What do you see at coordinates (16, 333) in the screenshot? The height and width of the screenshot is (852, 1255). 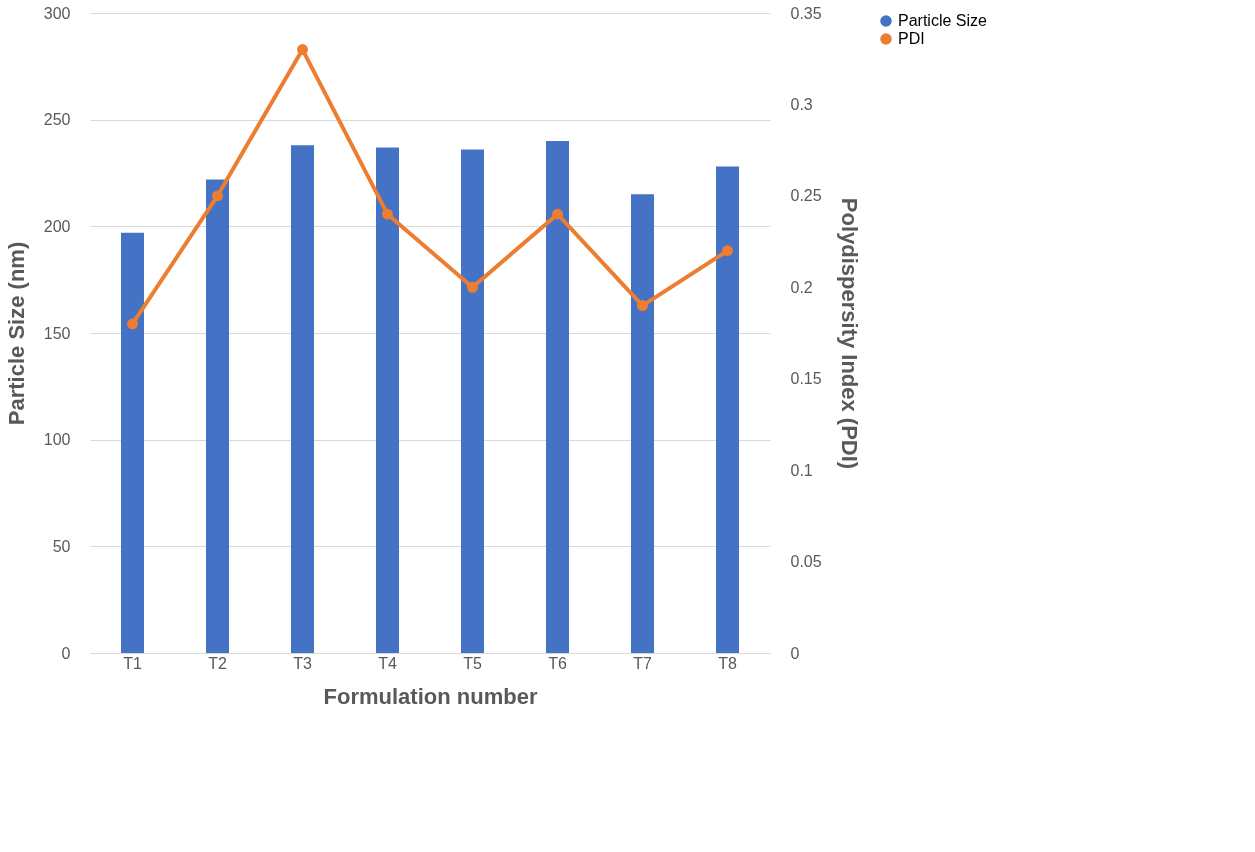 I see `y-axis-title: Particle Size (nm)` at bounding box center [16, 333].